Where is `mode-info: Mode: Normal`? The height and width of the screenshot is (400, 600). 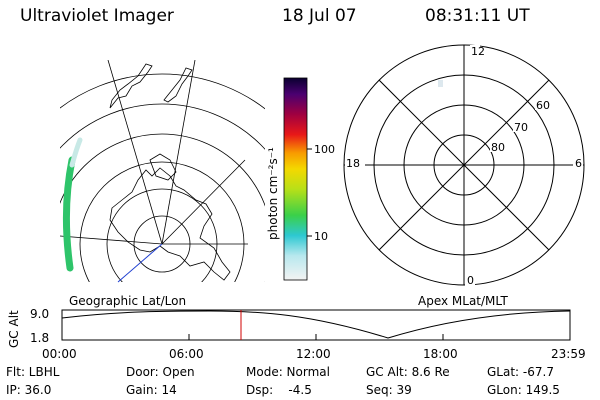 mode-info: Mode: Normal is located at coordinates (288, 372).